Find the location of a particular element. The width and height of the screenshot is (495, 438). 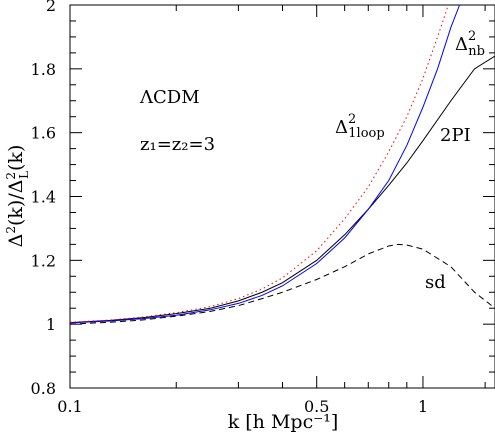

y-tick-label: 1.6 is located at coordinates (43, 133).